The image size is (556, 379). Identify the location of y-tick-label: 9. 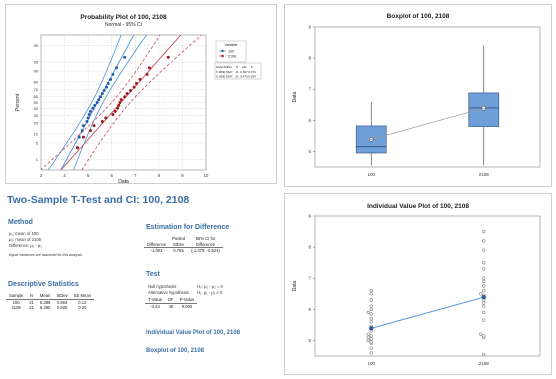
(309, 216).